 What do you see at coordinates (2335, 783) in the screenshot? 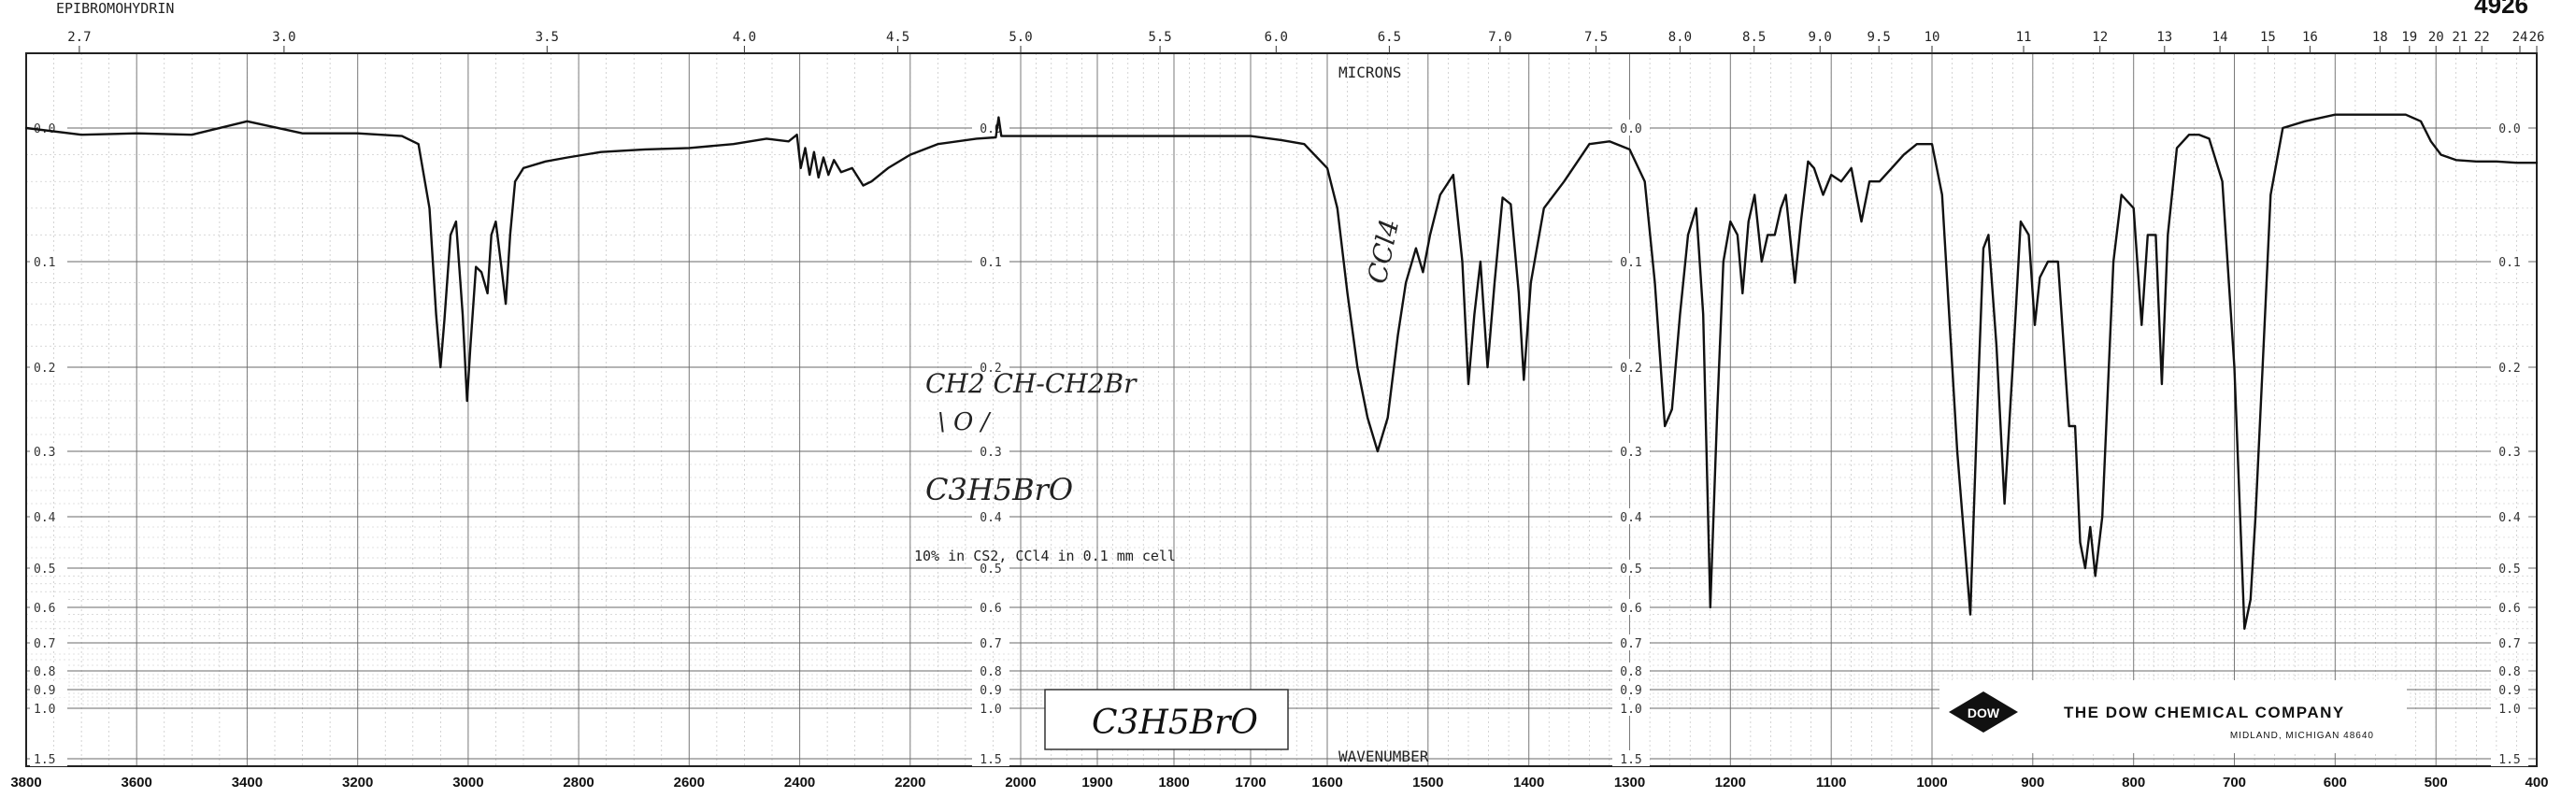
I see `wavenumber-tick-label: 600` at bounding box center [2335, 783].